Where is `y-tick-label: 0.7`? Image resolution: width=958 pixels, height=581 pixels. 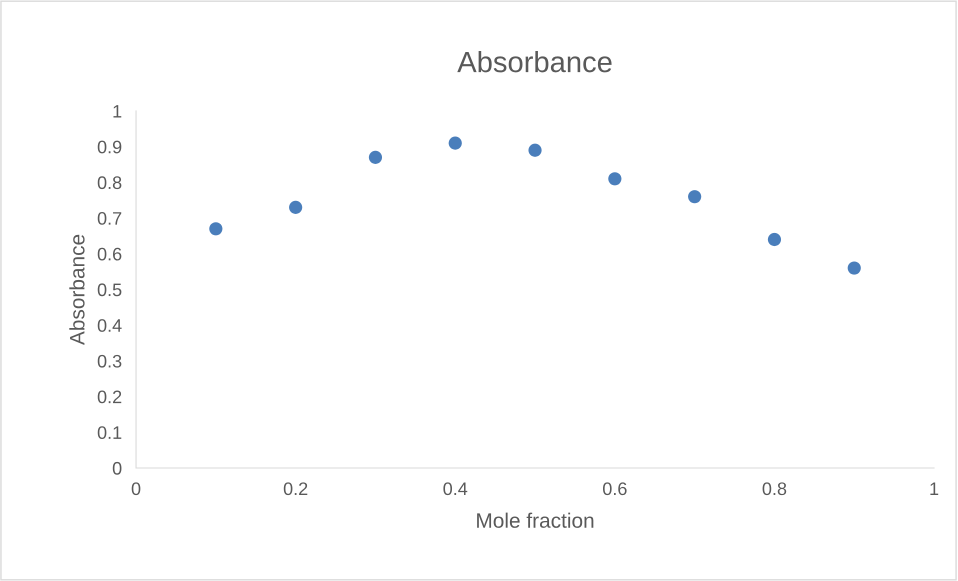
y-tick-label: 0.7 is located at coordinates (110, 218).